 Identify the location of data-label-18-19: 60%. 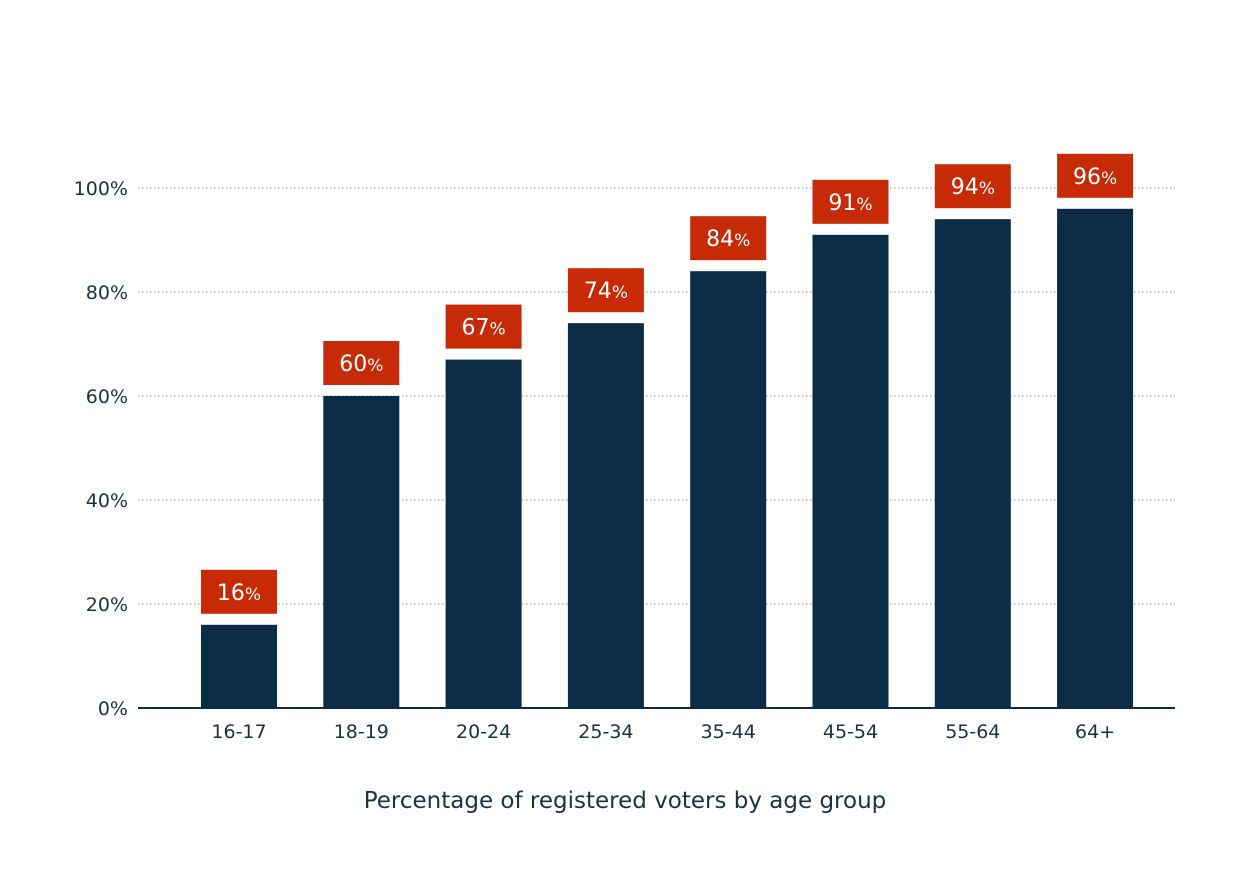
(361, 363).